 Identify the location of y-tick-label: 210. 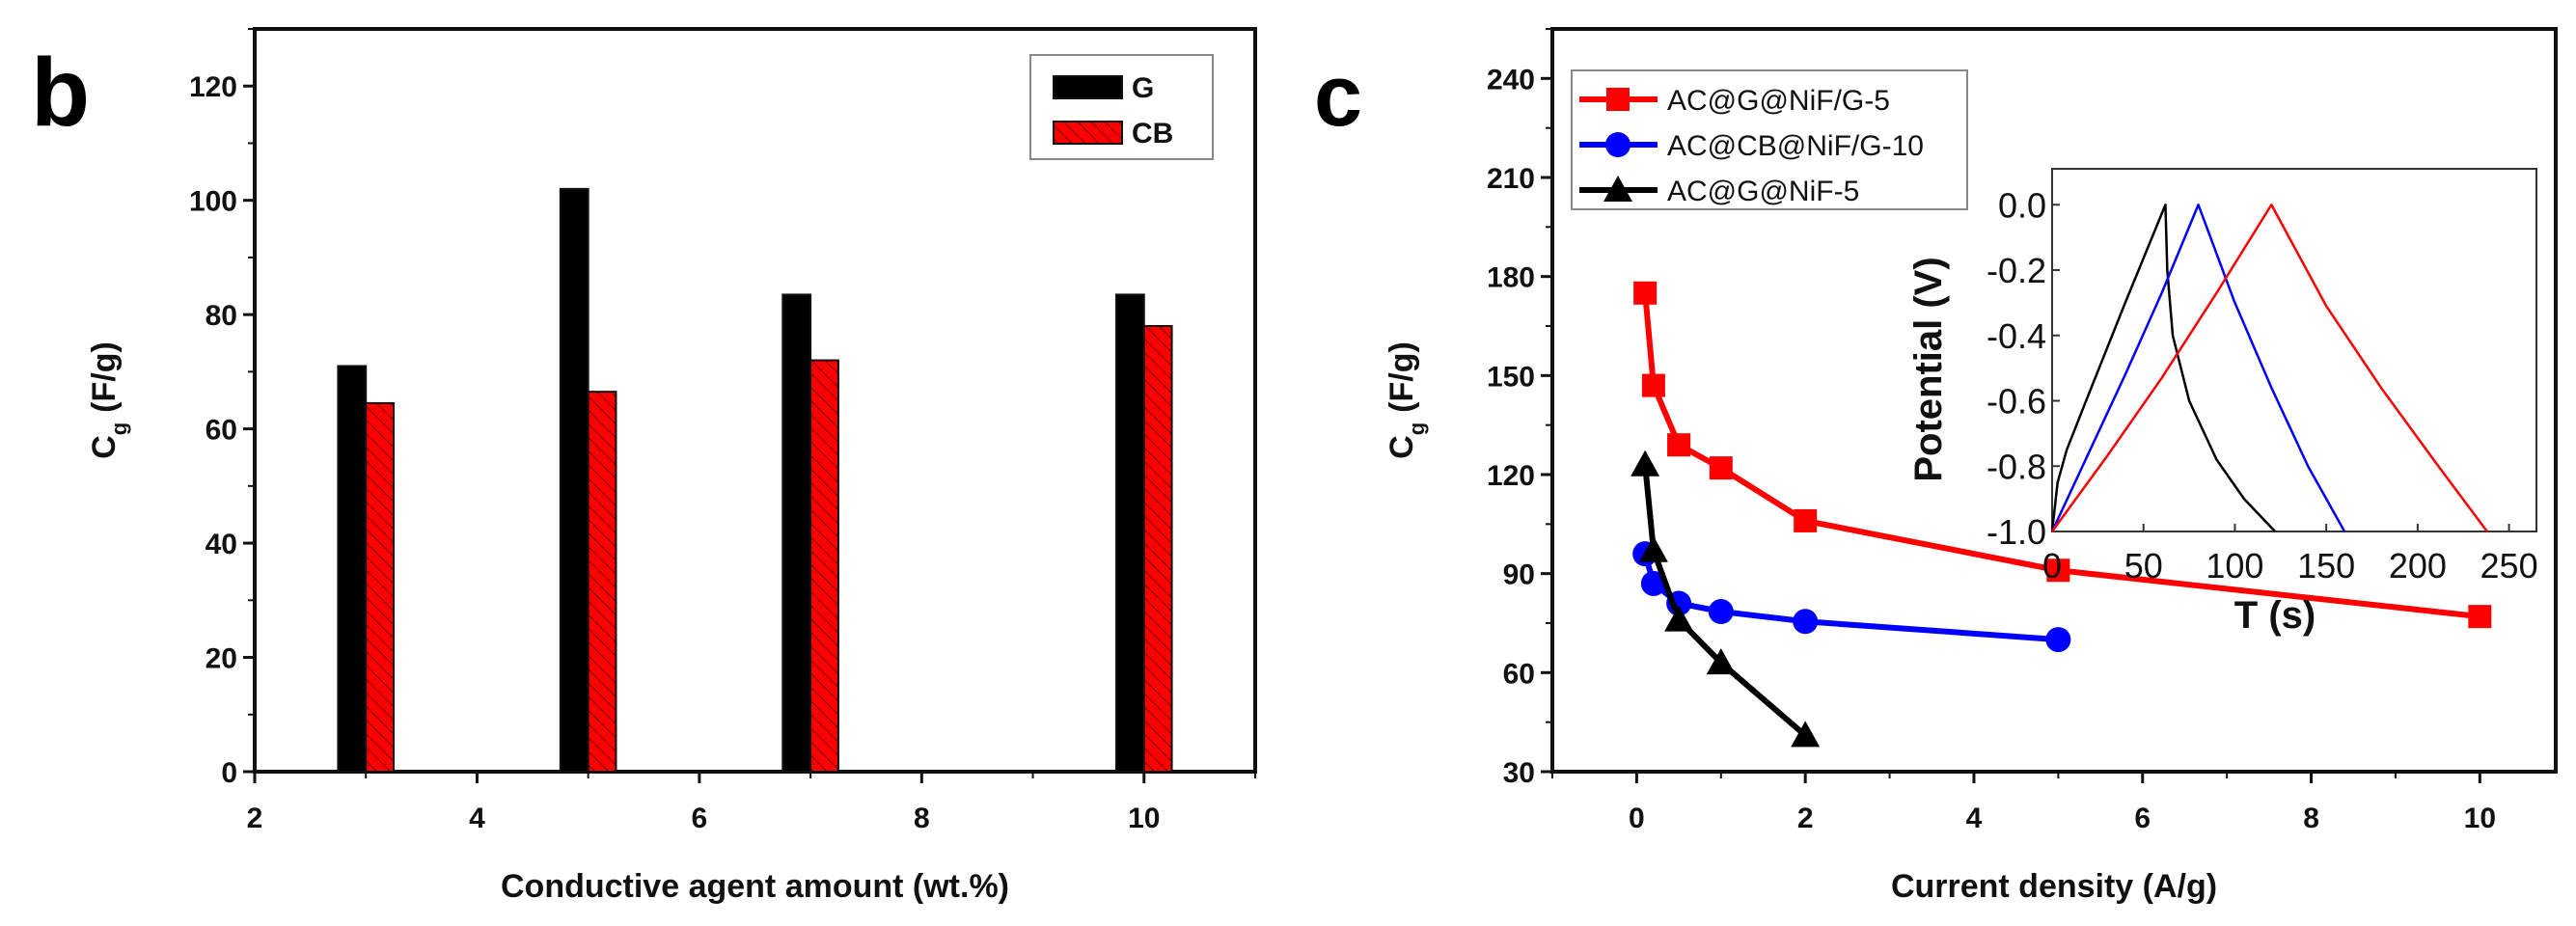
(1511, 179).